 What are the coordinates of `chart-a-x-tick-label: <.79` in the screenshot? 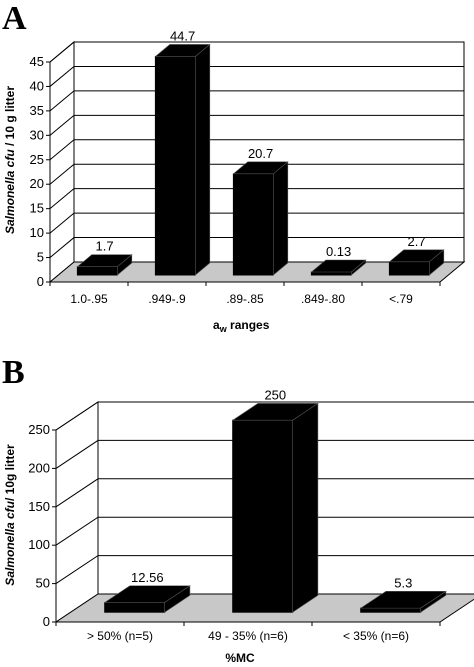 It's located at (401, 299).